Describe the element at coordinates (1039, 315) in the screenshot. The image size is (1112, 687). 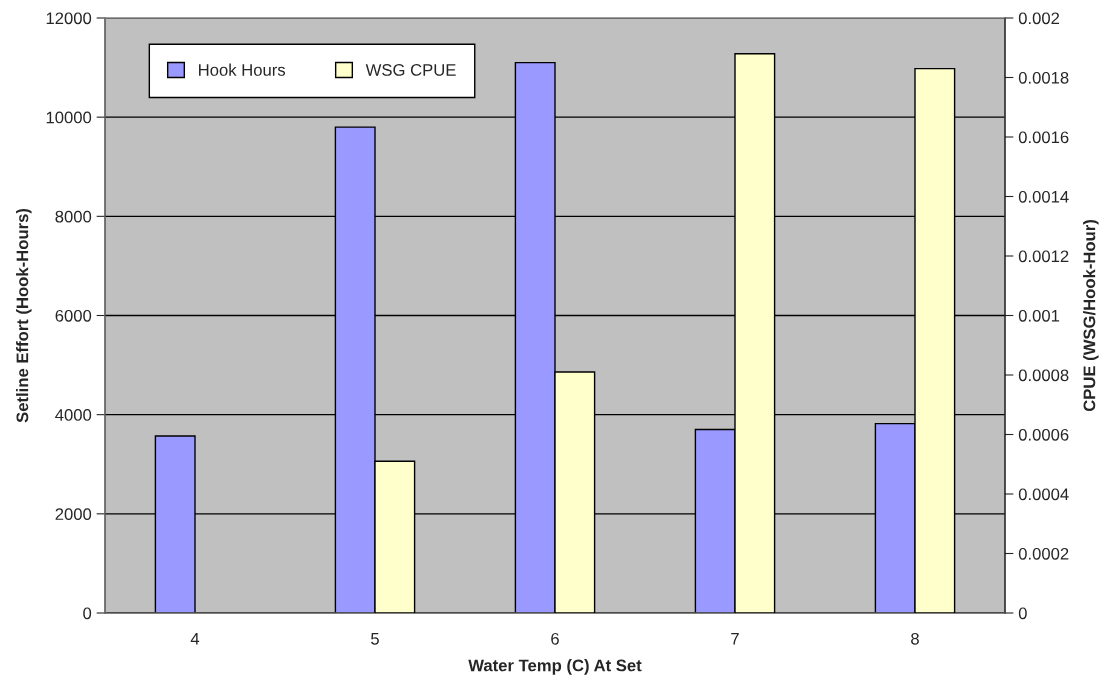
I see `y2-tick-label: 0.001` at that location.